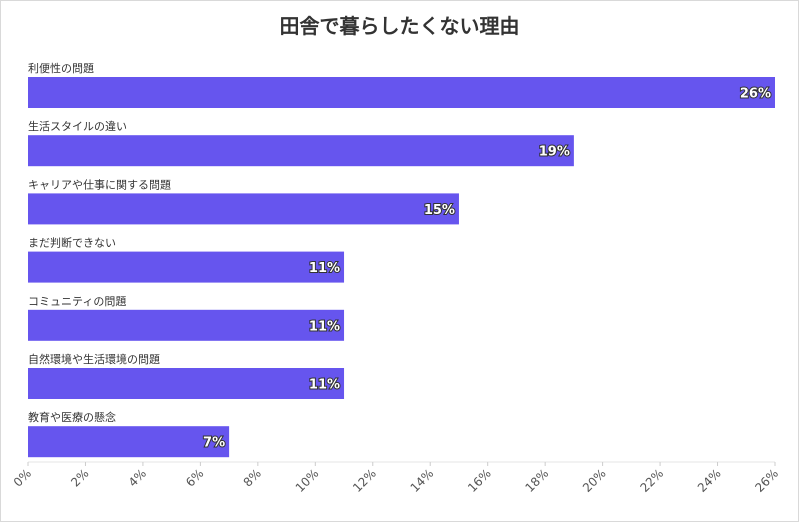 The height and width of the screenshot is (522, 799). Describe the element at coordinates (709, 480) in the screenshot. I see `x-tick-label: 24%` at that location.